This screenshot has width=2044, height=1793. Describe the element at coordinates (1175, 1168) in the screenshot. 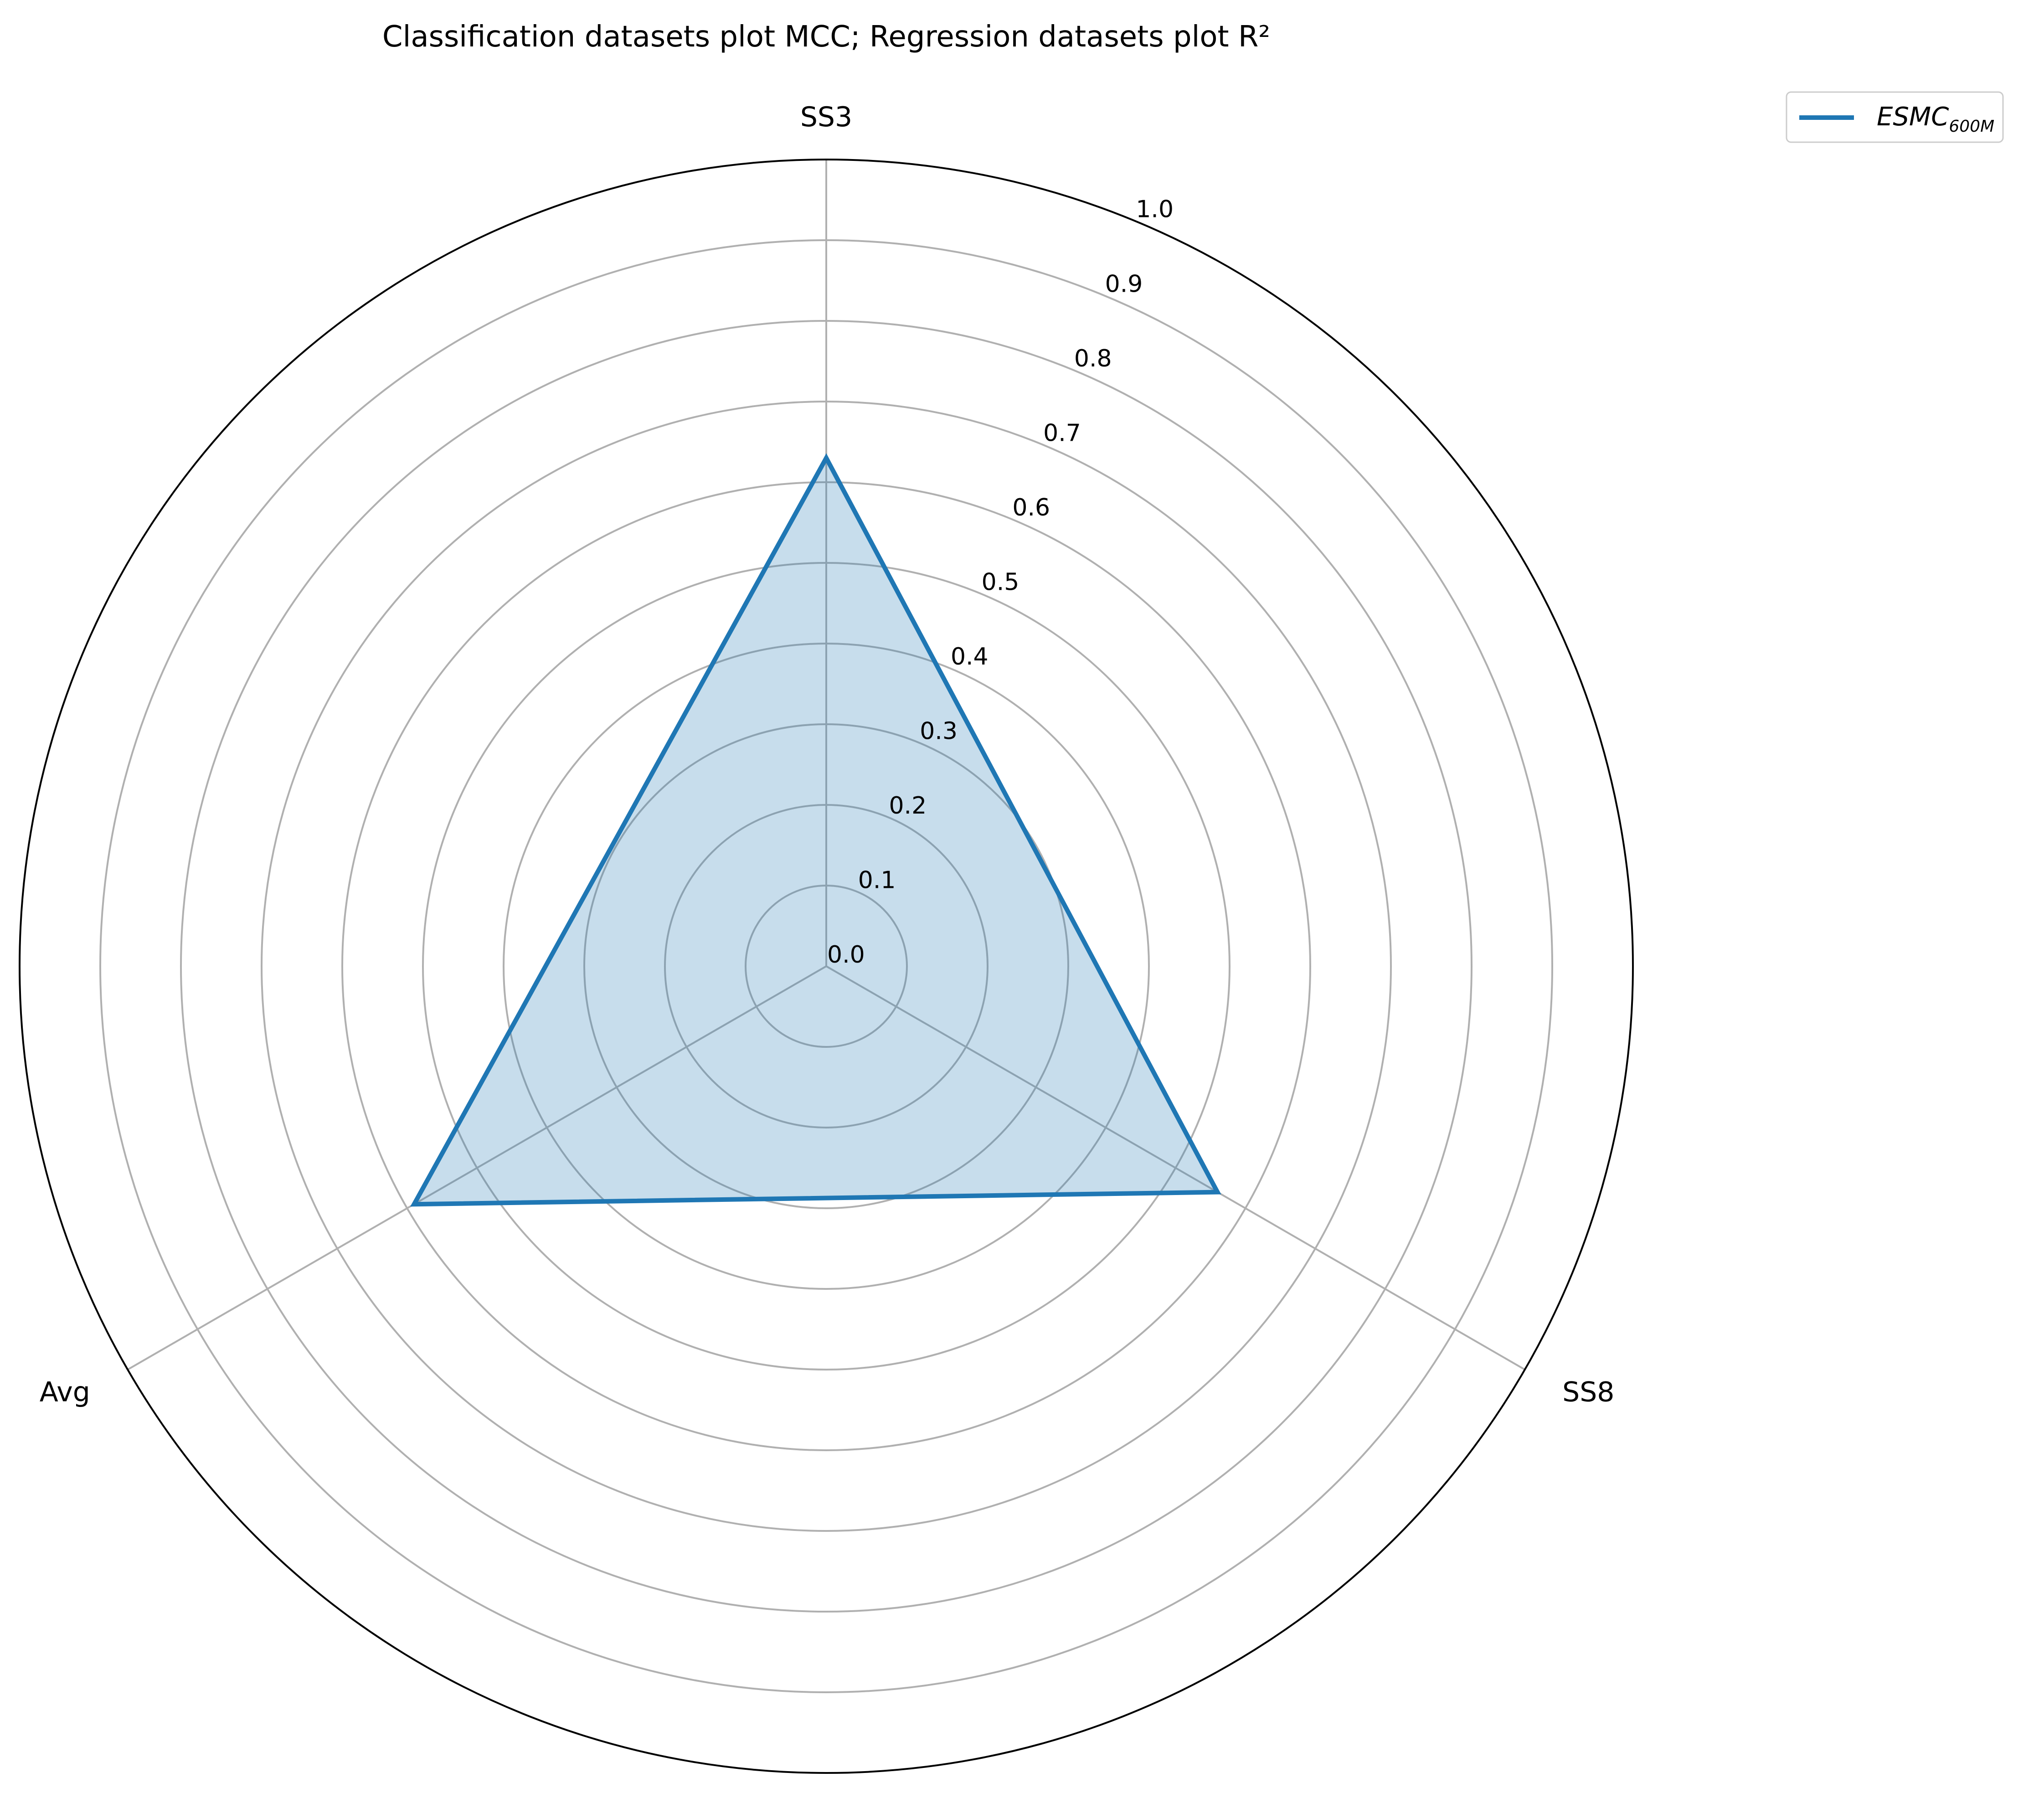

I see `spoke-ss8` at that location.